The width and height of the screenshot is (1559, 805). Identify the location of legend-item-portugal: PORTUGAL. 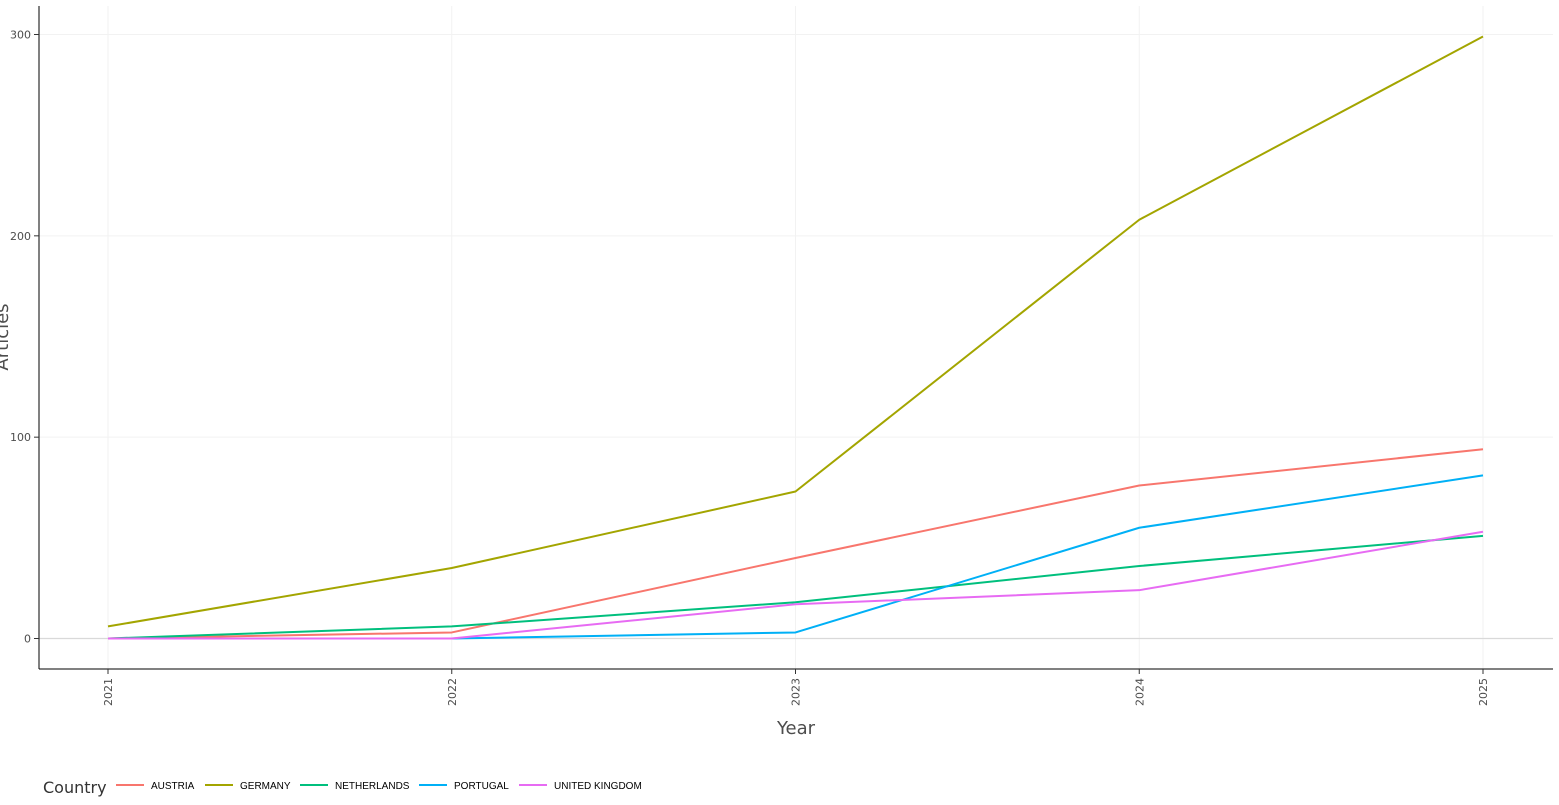
(464, 786).